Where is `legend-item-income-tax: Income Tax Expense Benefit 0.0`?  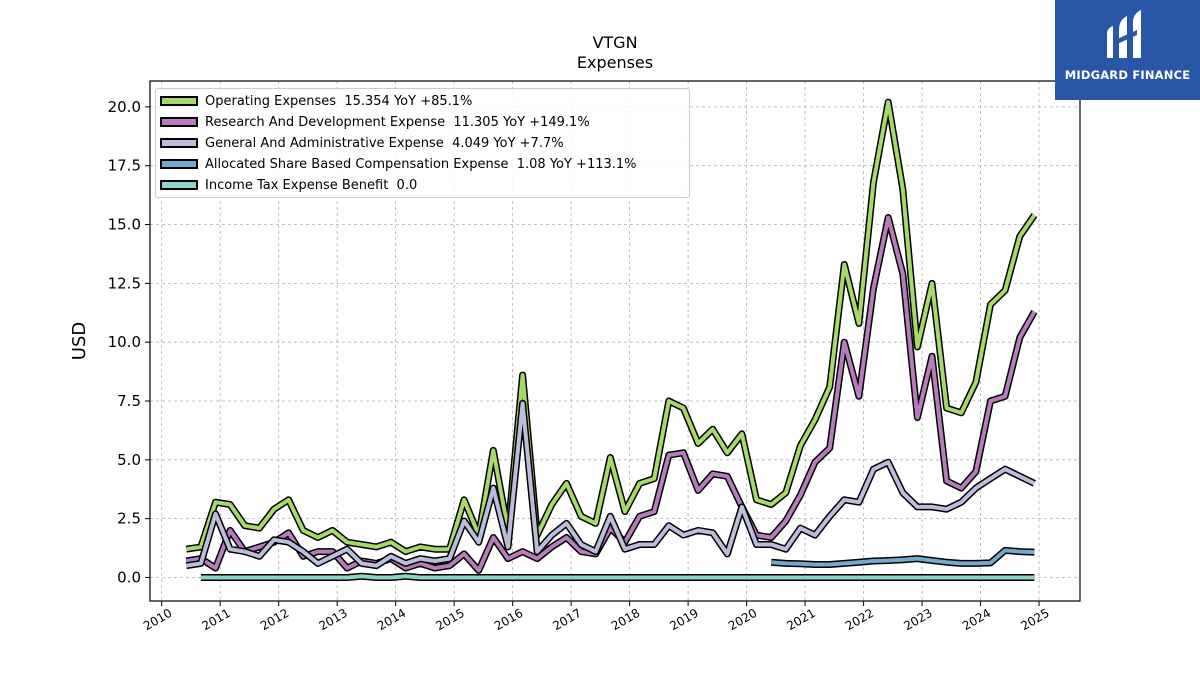 legend-item-income-tax: Income Tax Expense Benefit 0.0 is located at coordinates (288, 185).